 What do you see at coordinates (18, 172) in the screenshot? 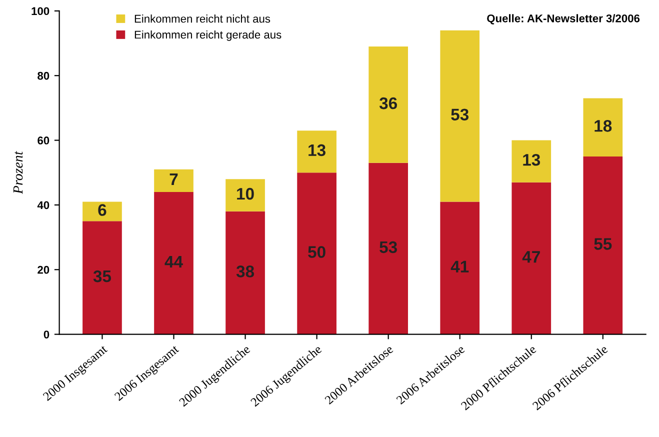
I see `y-axis-title: Prozent` at bounding box center [18, 172].